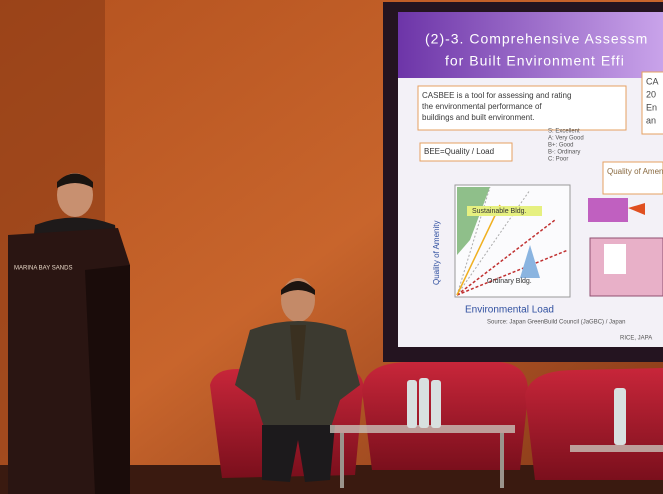 This screenshot has height=494, width=663. What do you see at coordinates (635, 171) in the screenshot?
I see `side-label: Quality of Amenity` at bounding box center [635, 171].